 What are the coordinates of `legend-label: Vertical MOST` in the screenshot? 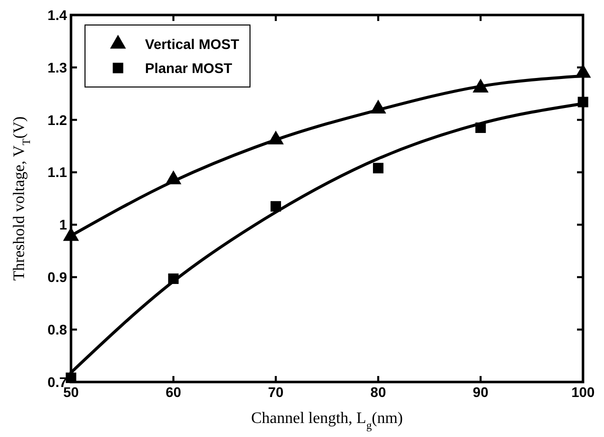 It's located at (192, 44).